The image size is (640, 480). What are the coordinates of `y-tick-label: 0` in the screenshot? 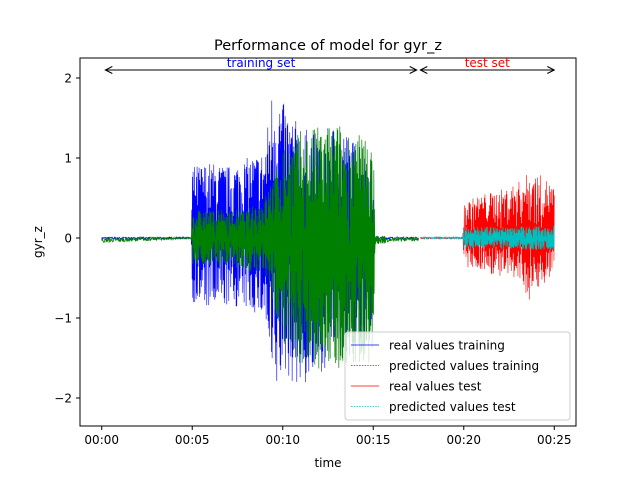 It's located at (68, 239).